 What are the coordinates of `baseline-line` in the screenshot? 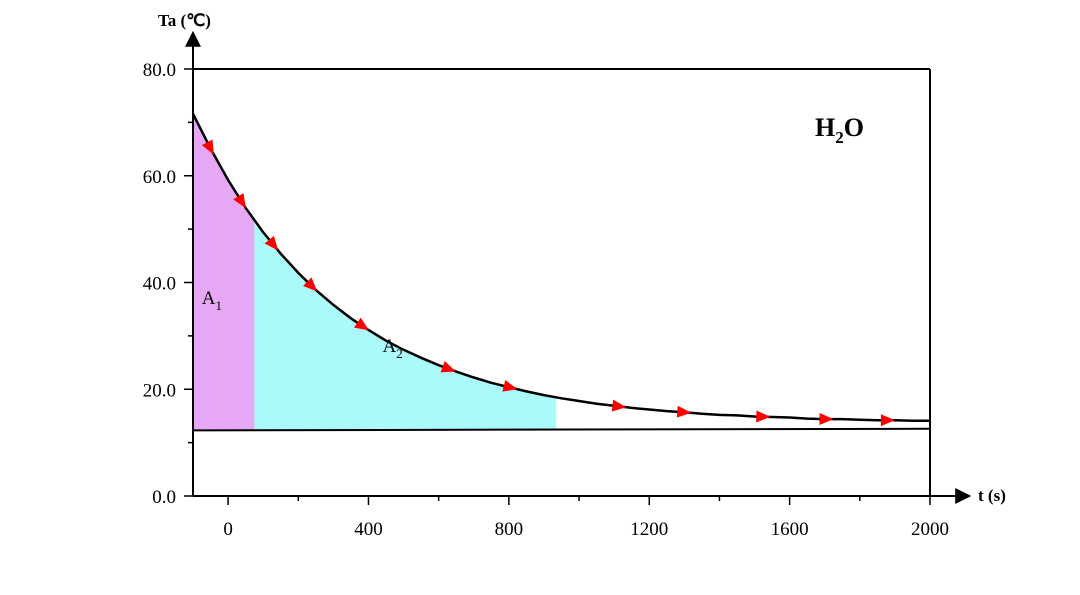 It's located at (561, 429).